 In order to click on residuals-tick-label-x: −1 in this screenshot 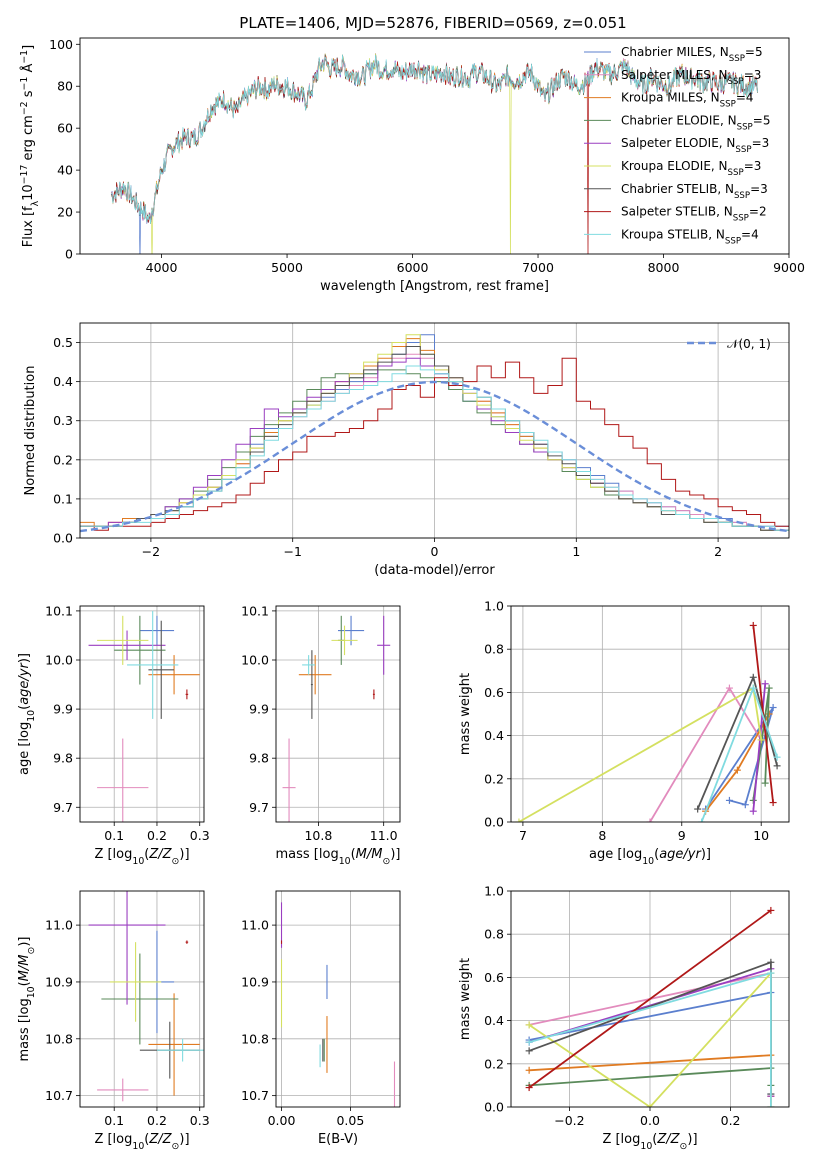, I will do `click(292, 551)`.